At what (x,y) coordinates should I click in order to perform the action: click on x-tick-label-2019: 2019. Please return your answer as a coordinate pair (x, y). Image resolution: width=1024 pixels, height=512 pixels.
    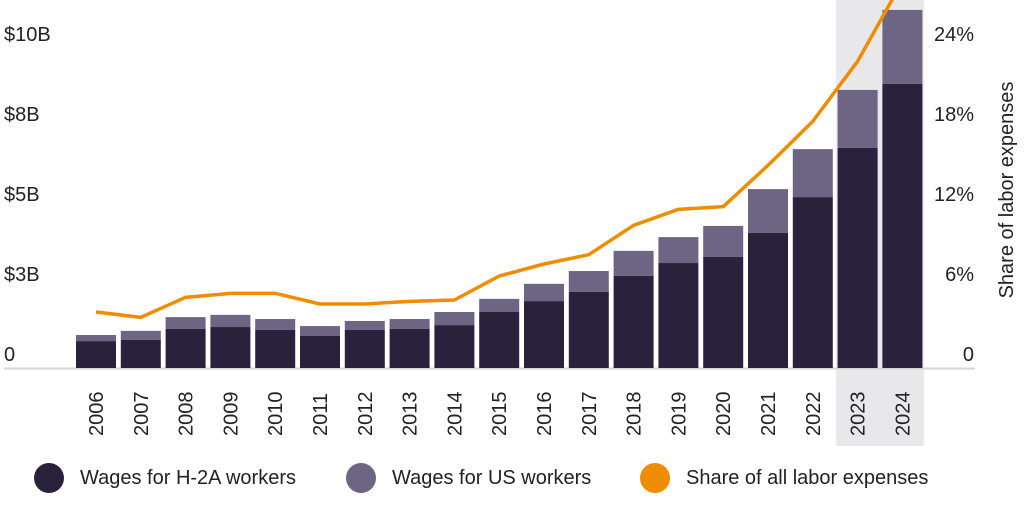
    Looking at the image, I should click on (679, 414).